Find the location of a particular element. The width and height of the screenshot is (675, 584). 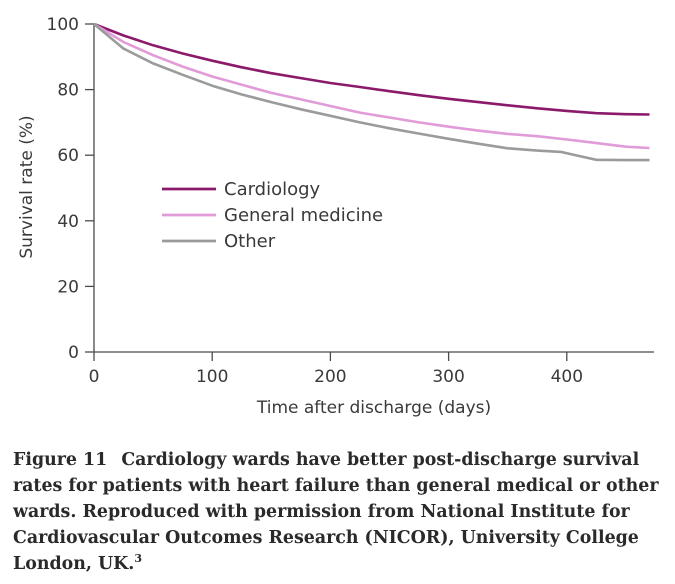

figure-number: Figure 11 is located at coordinates (60, 460).